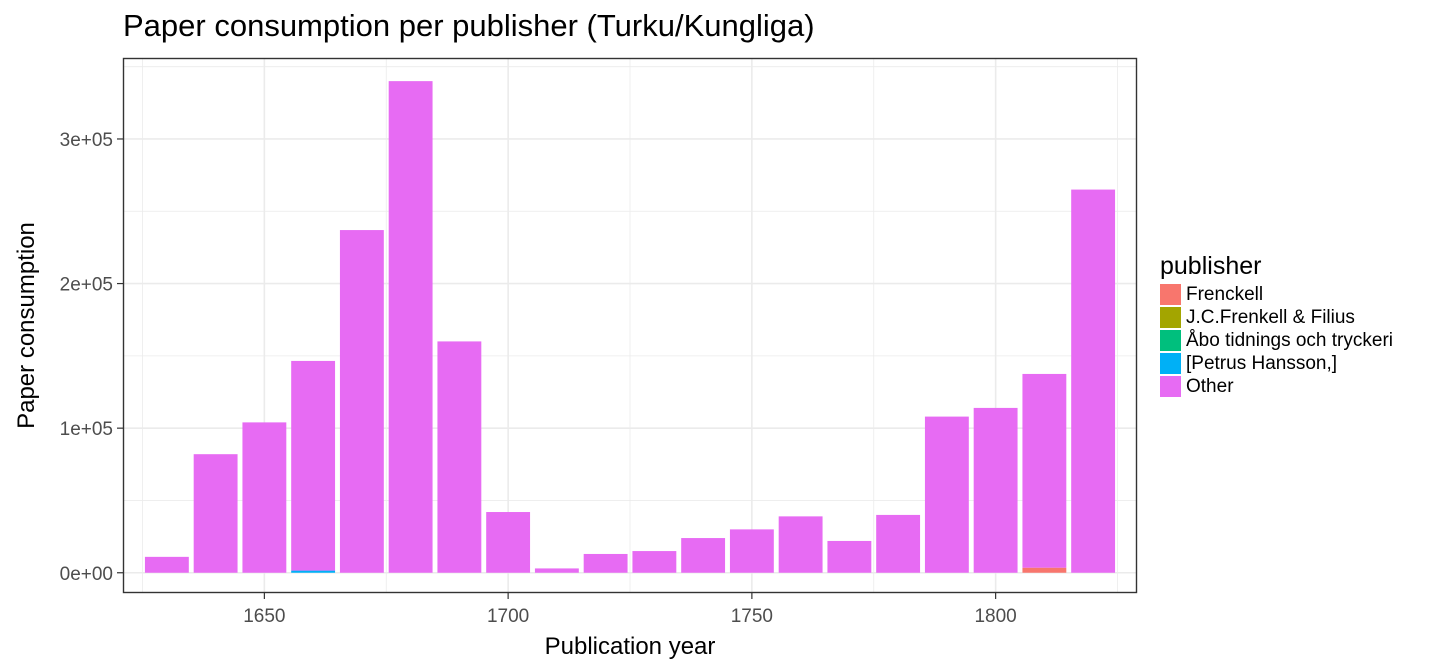  Describe the element at coordinates (86, 429) in the screenshot. I see `y-tick-label: 1e+05` at that location.